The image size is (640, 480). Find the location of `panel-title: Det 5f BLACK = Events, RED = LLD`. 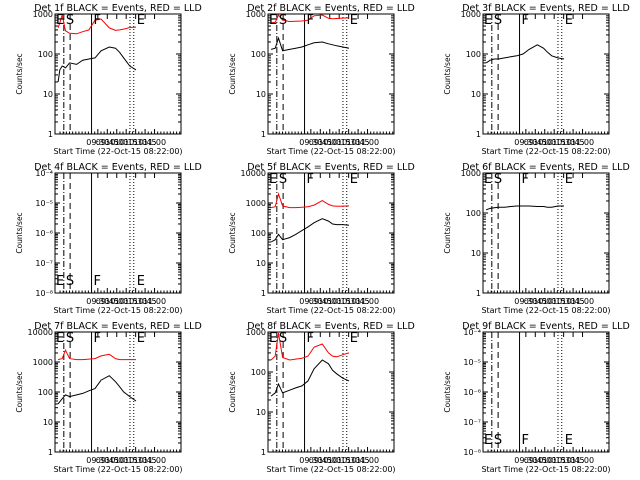

panel-title: Det 5f BLACK = Events, RED = LLD is located at coordinates (331, 167).